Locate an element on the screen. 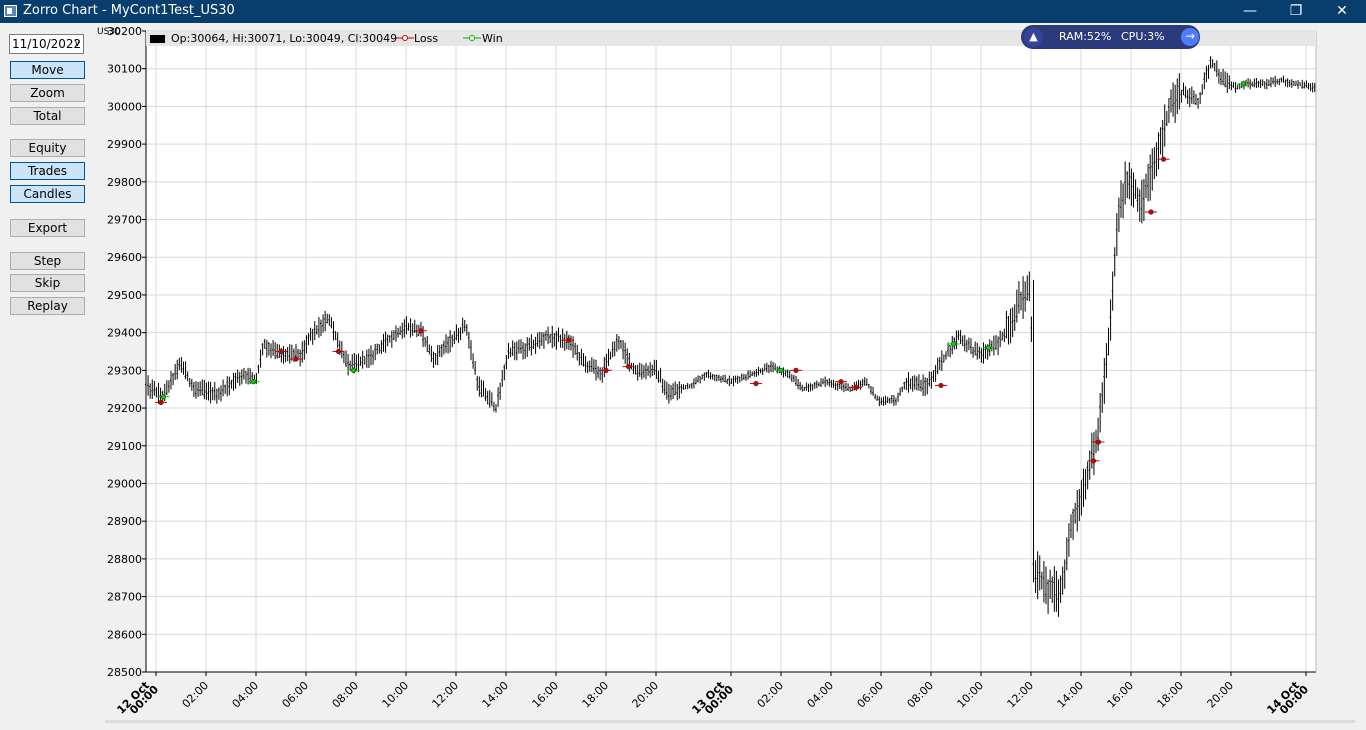 This screenshot has height=730, width=1366. y-tick-label: 28500 is located at coordinates (124, 672).